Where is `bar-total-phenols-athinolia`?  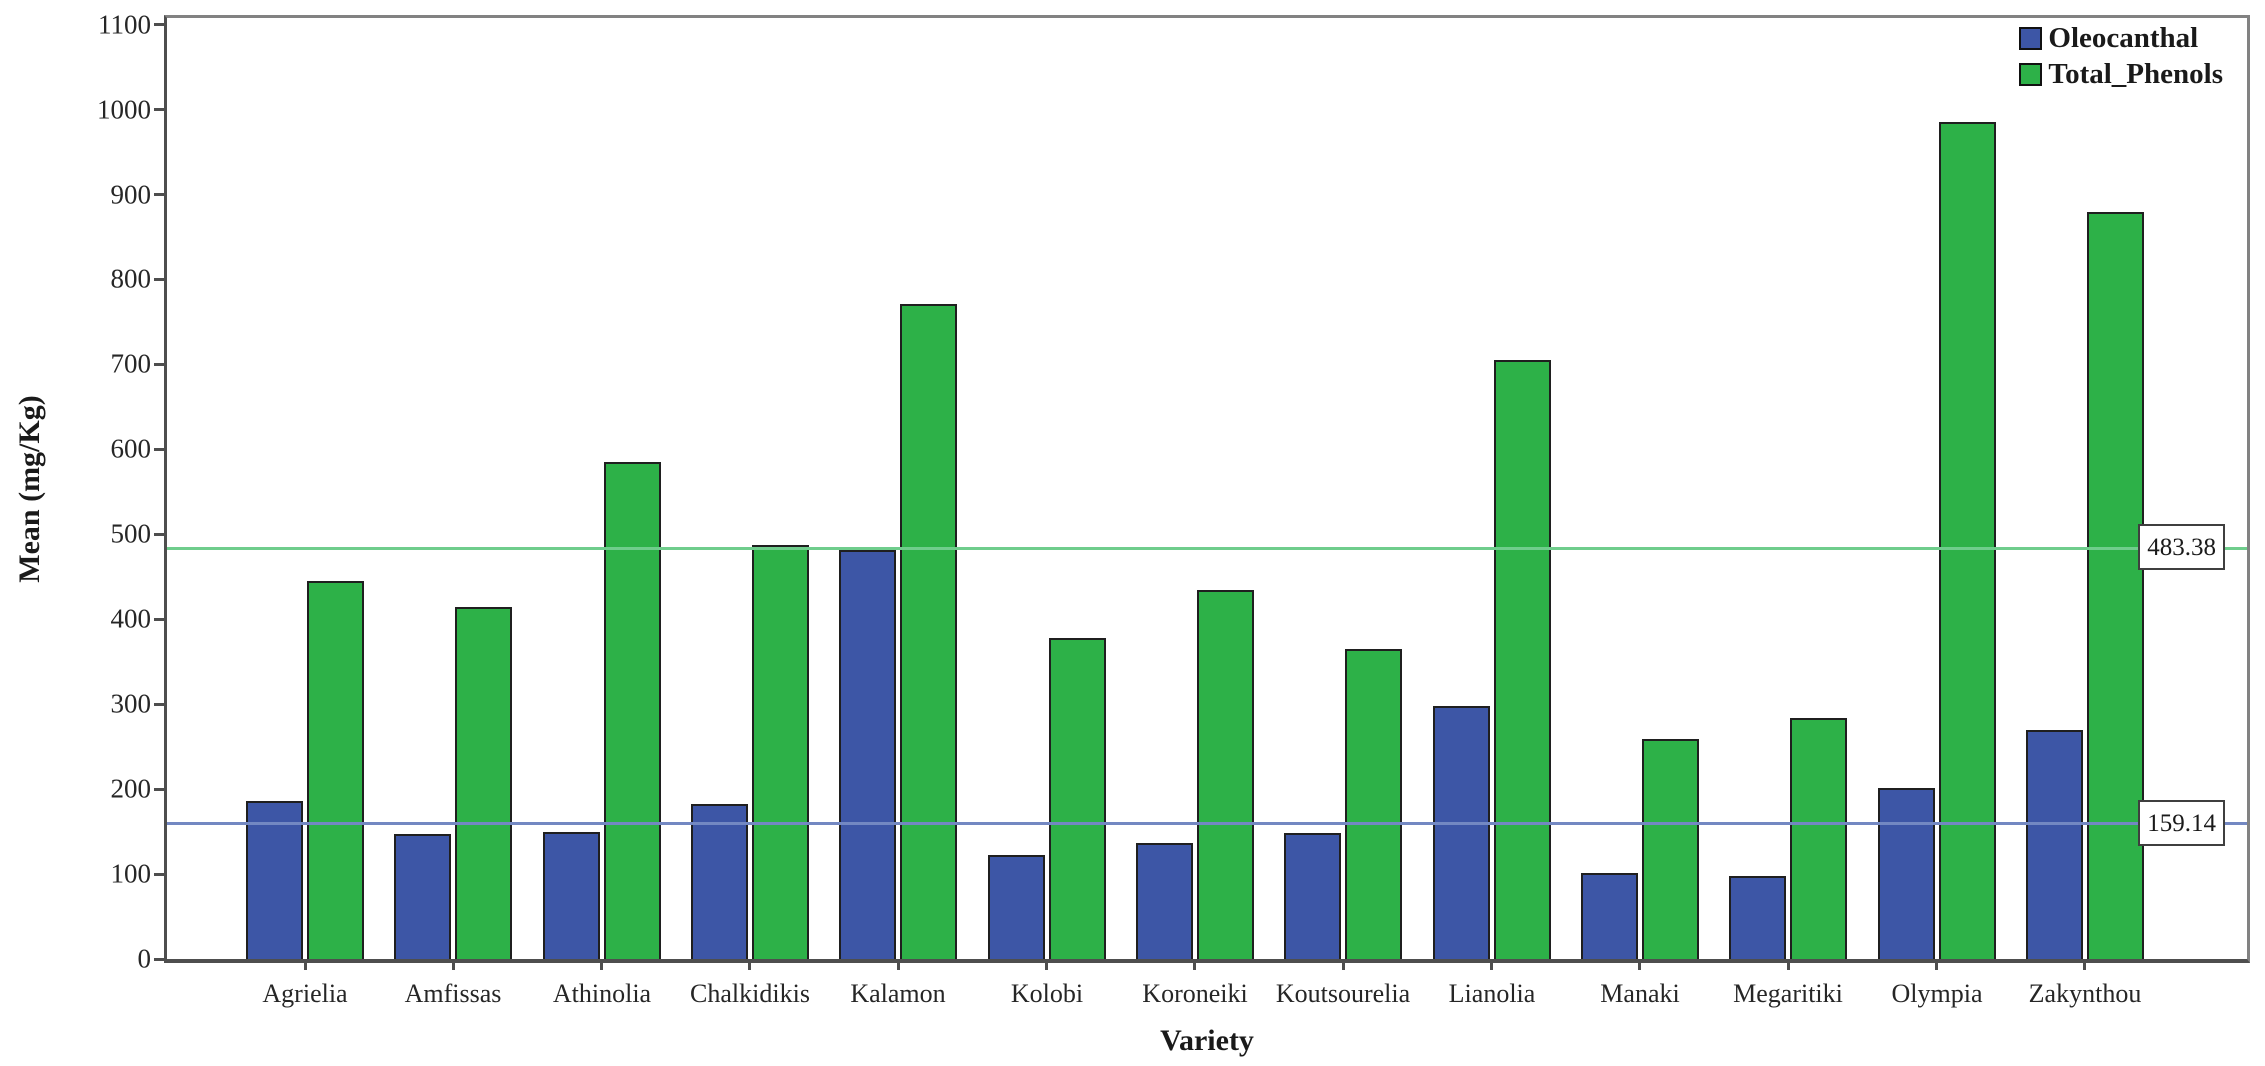
bar-total-phenols-athinolia is located at coordinates (632, 710).